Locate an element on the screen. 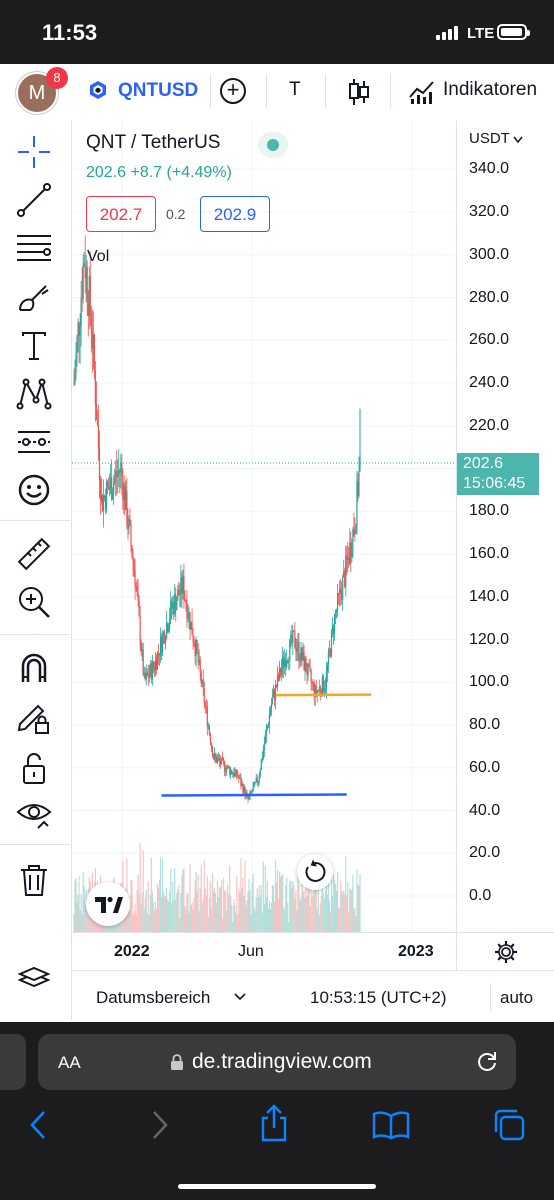 This screenshot has width=554, height=1200. trend-line-icon is located at coordinates (34, 200).